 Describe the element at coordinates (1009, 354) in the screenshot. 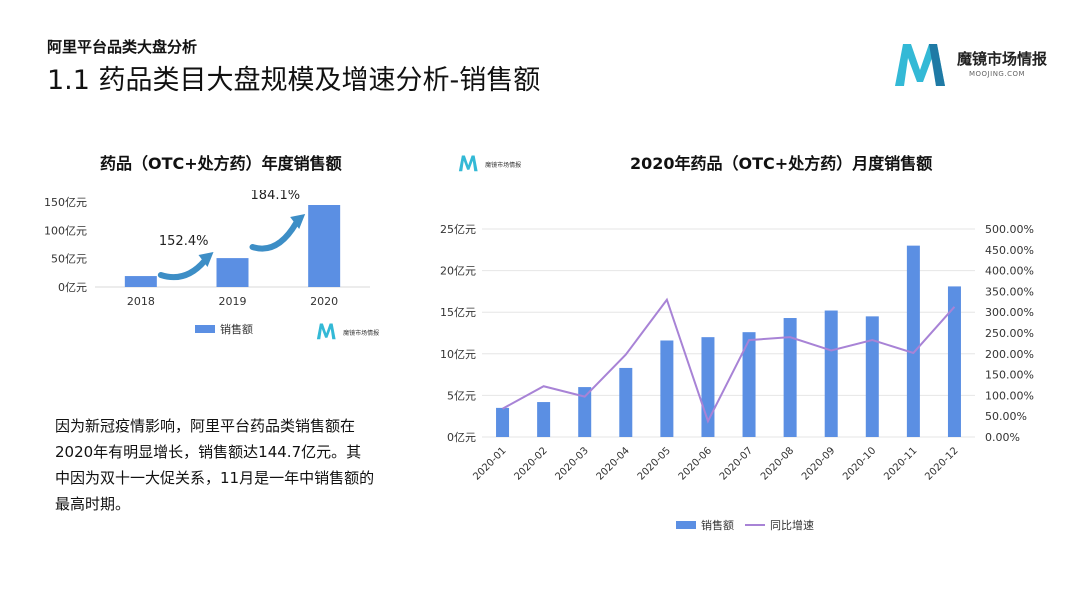

I see `y2-tick-label: 200.00%` at that location.